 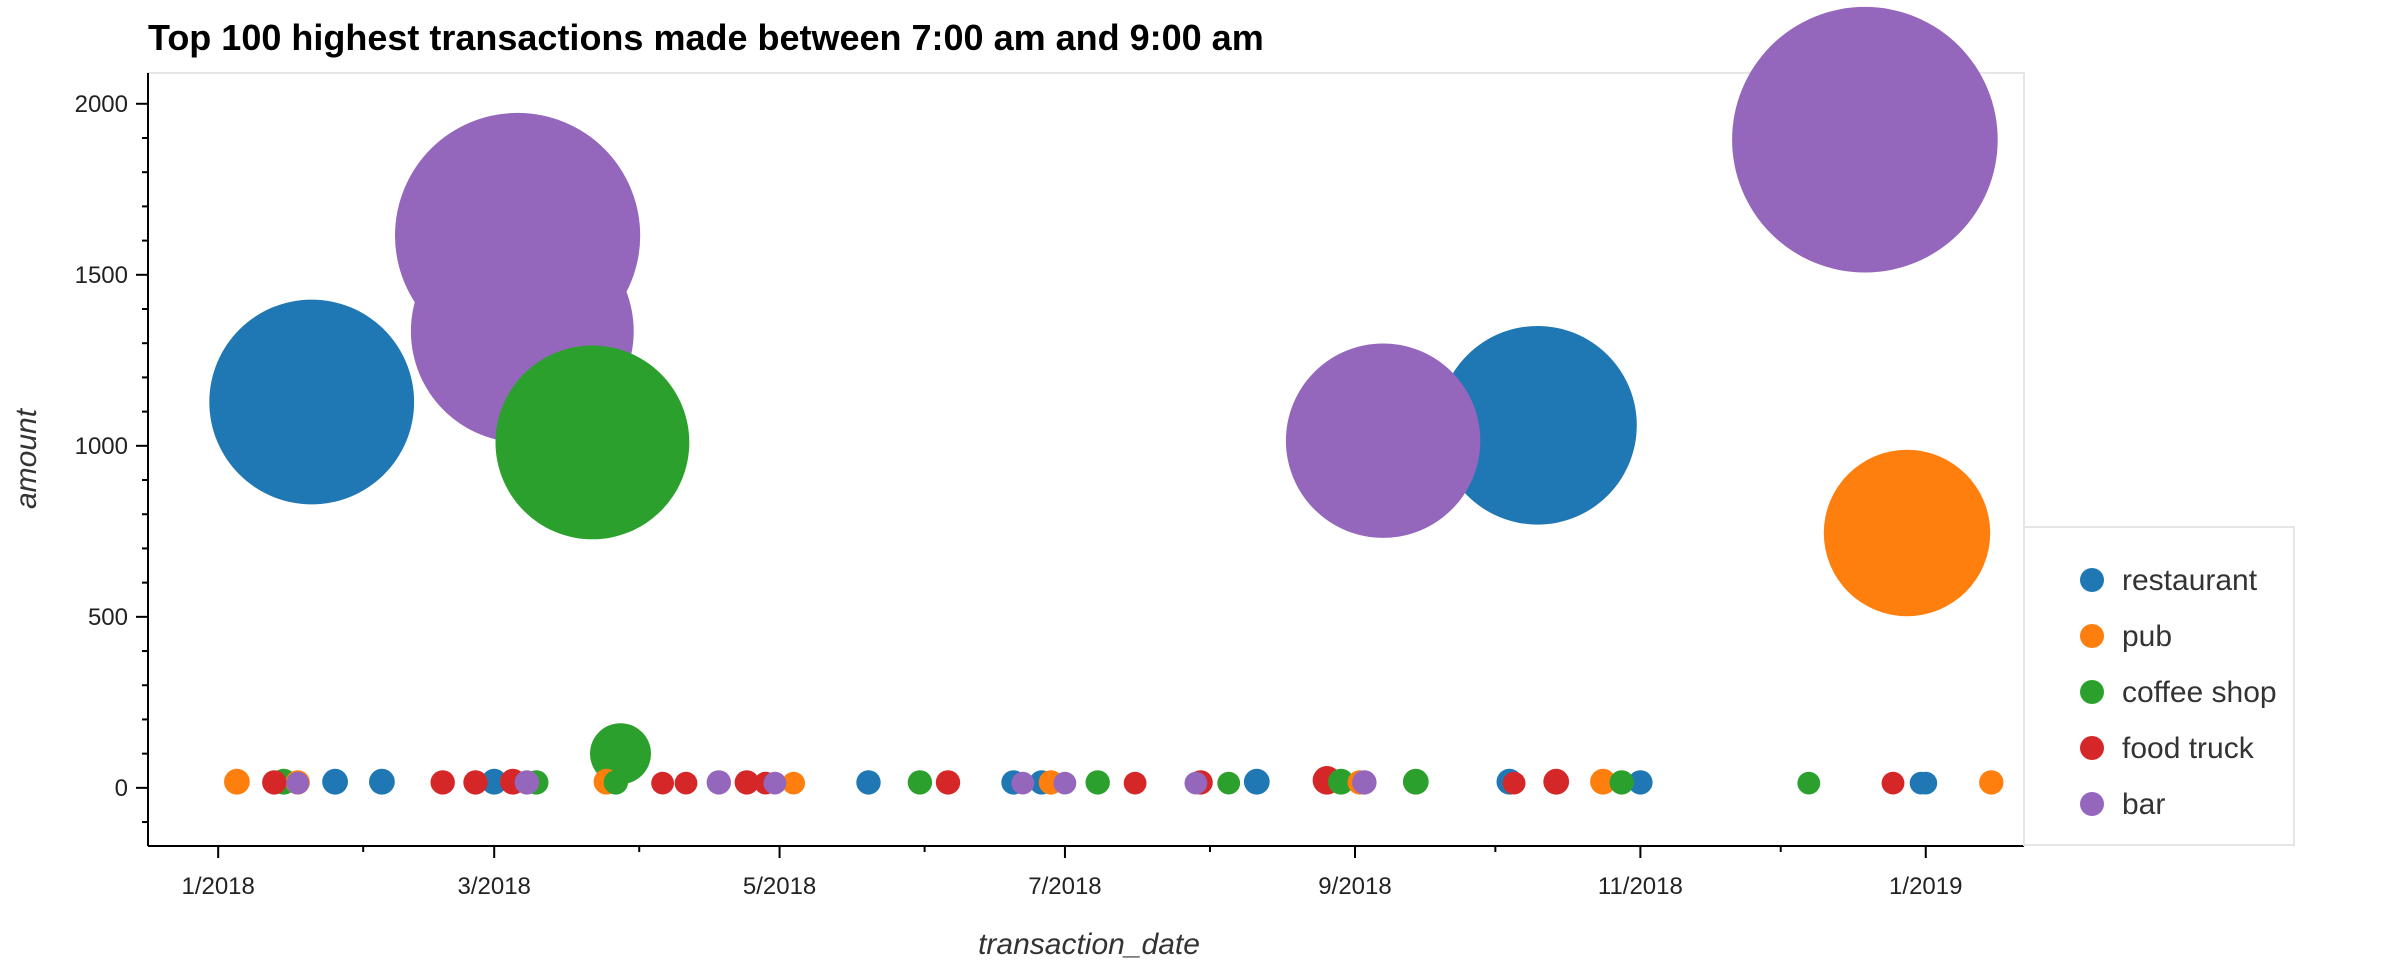 I want to click on x-tick-label: 5/2018, so click(x=779, y=886).